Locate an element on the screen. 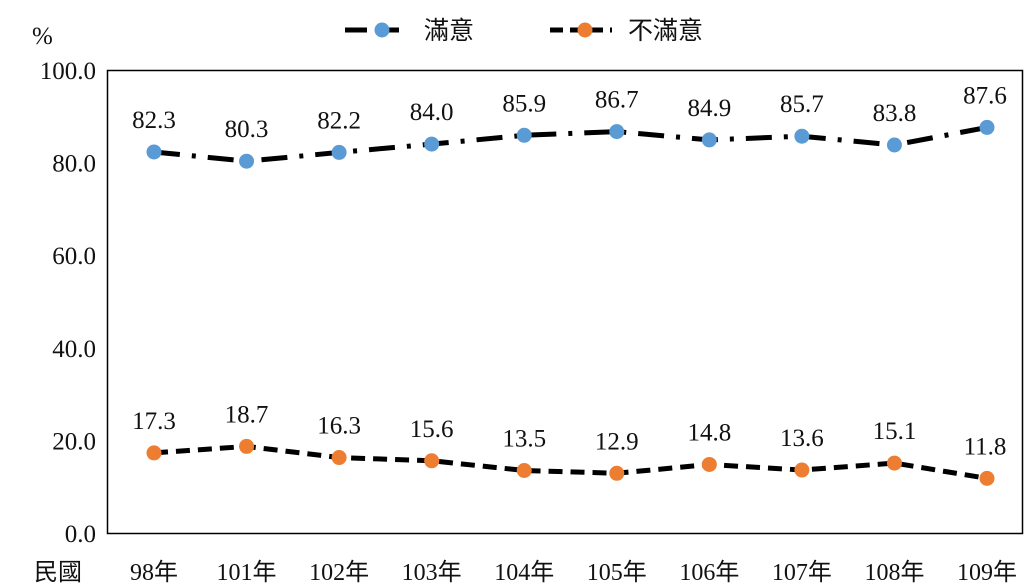 The width and height of the screenshot is (1026, 588). data-label: 16.3 is located at coordinates (339, 426).